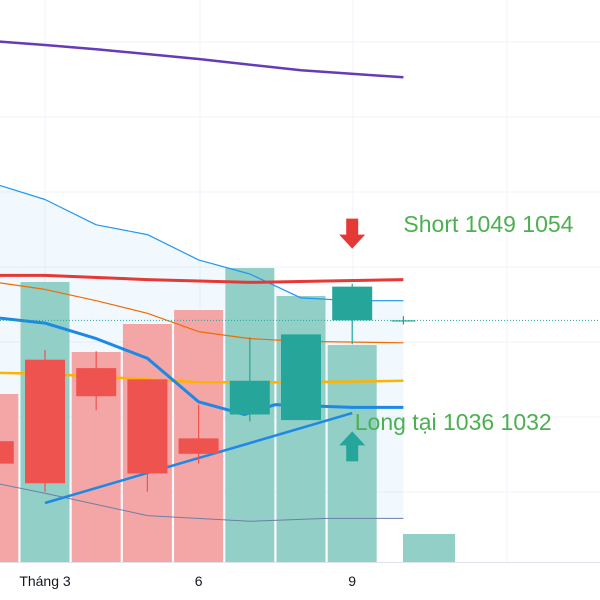 The width and height of the screenshot is (600, 600). I want to click on annotation-label: Long tại 1036 1032, so click(453, 422).